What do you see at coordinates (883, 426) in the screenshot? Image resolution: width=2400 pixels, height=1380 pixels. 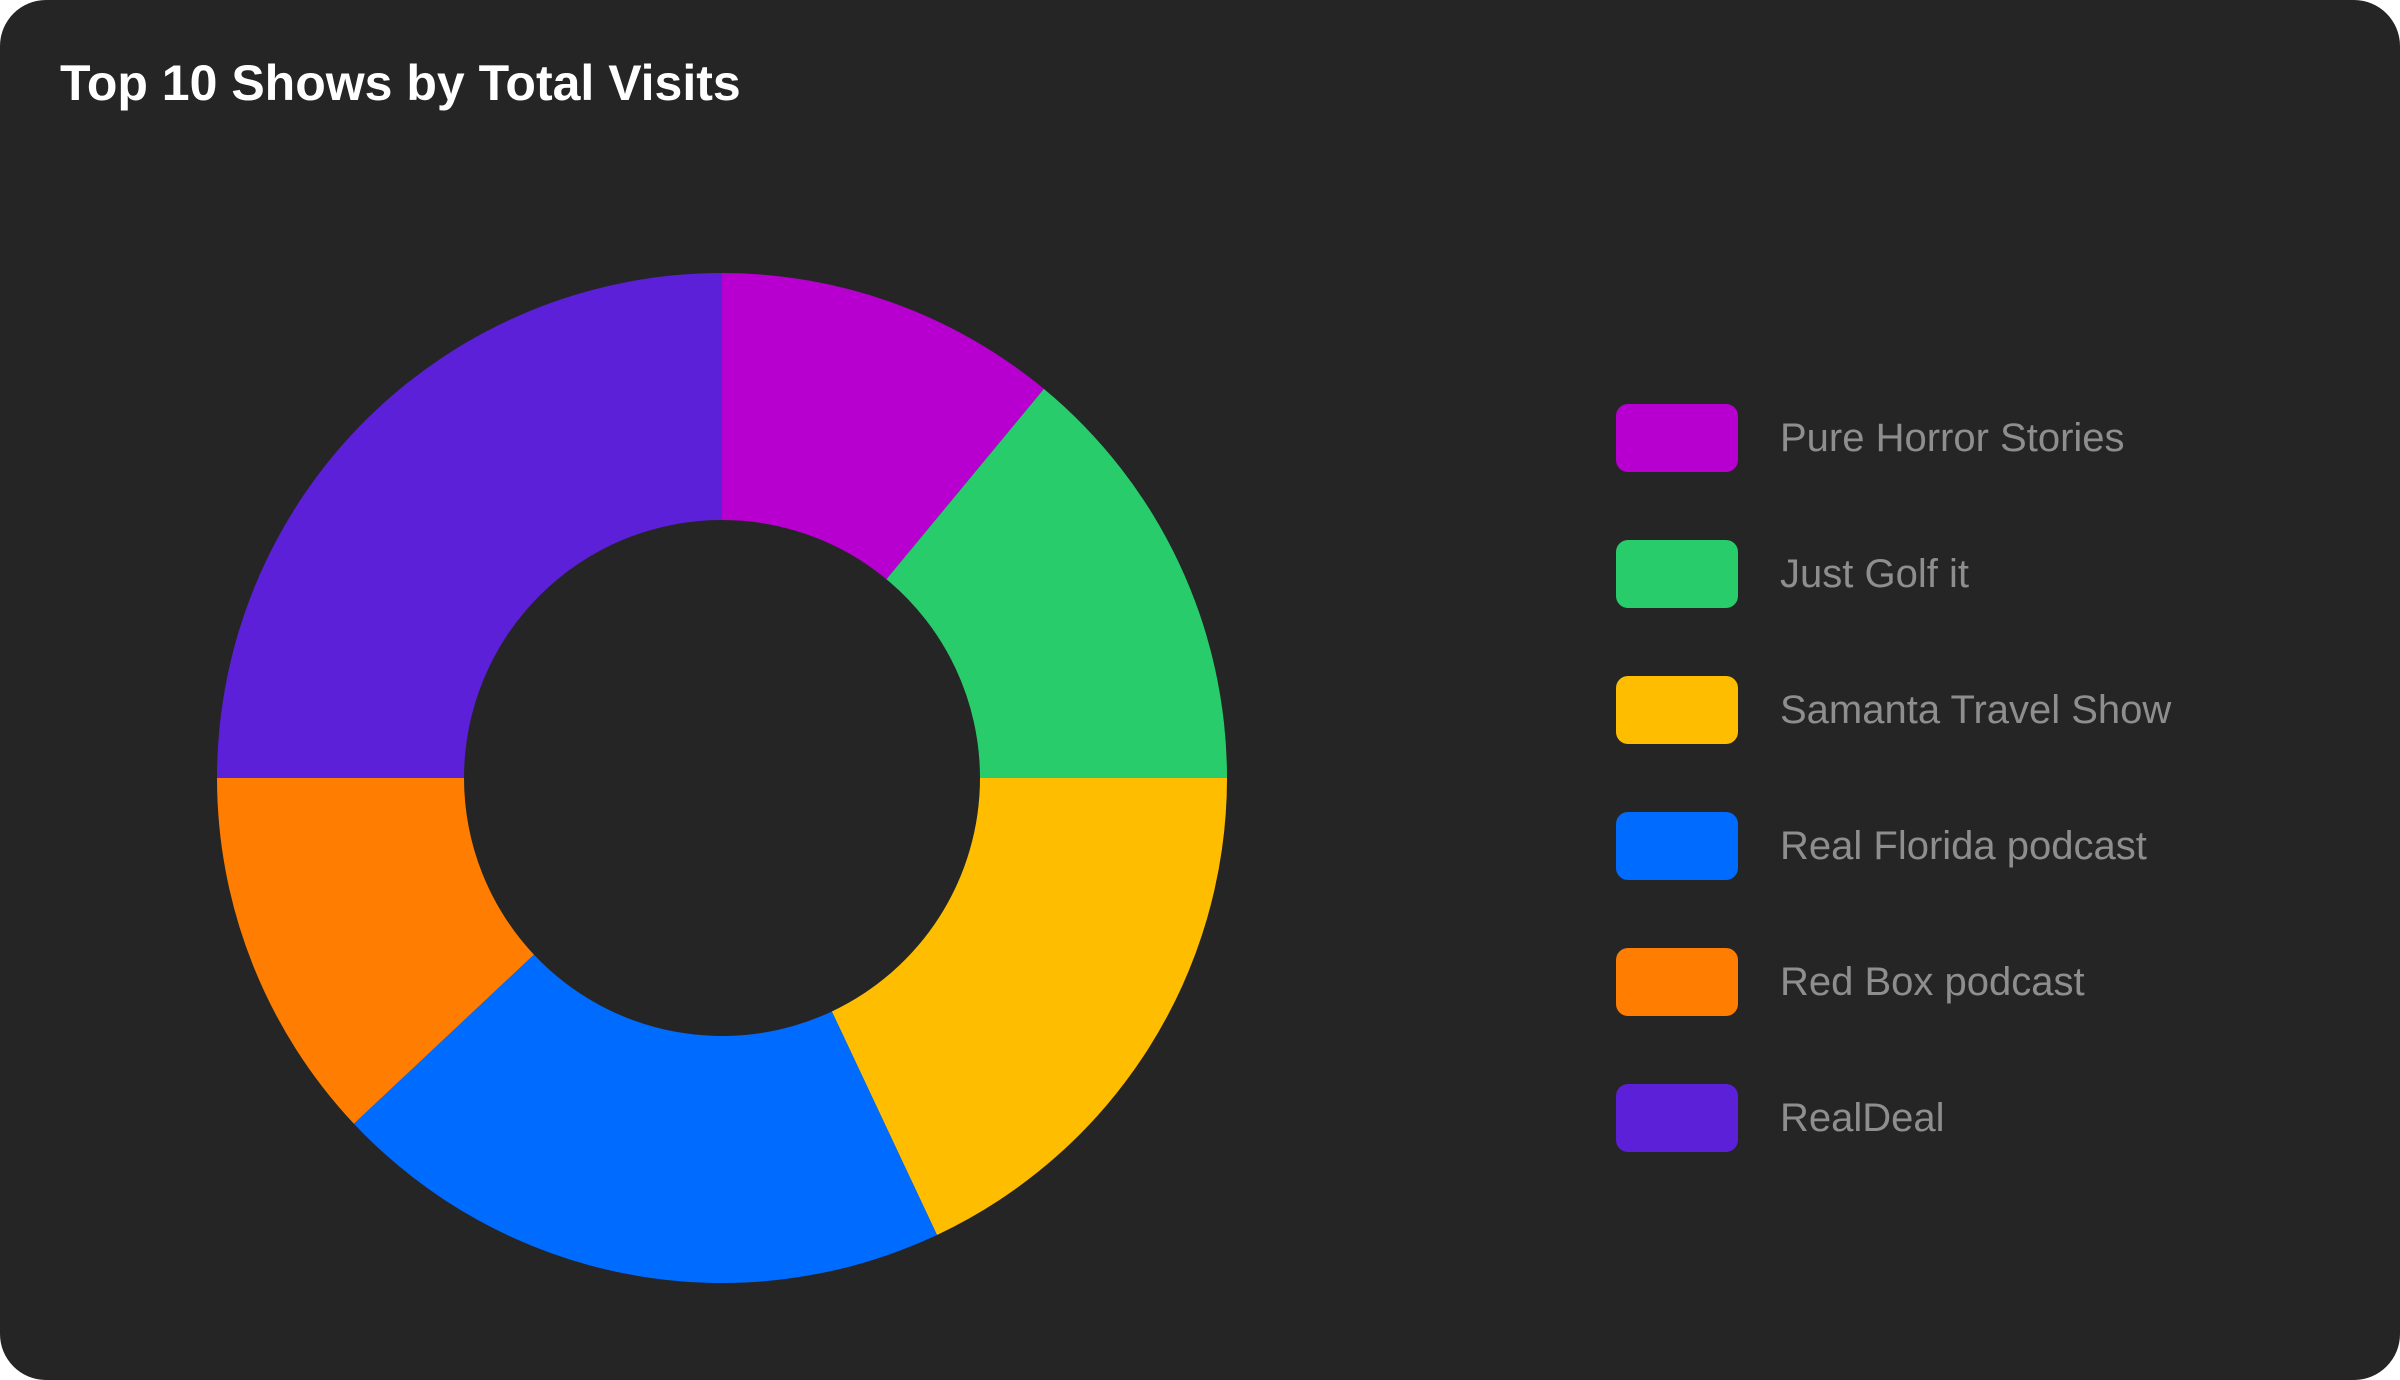 I see `donut-slice-pure-horror-stories` at bounding box center [883, 426].